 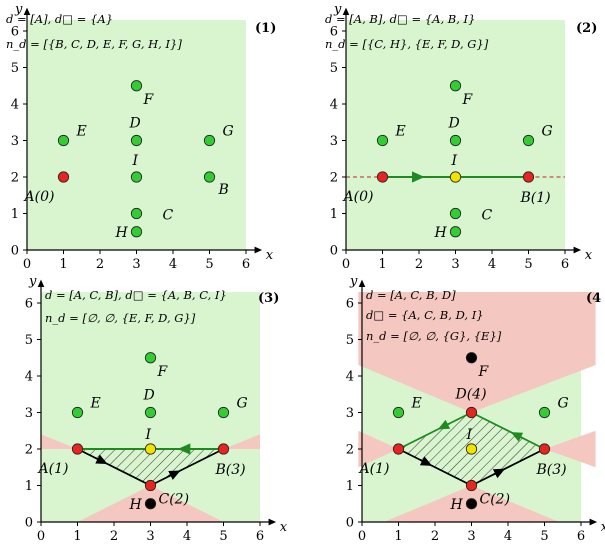 What do you see at coordinates (411, 295) in the screenshot?
I see `panel-4-info-line-1: d = [A, C, B, D]` at bounding box center [411, 295].